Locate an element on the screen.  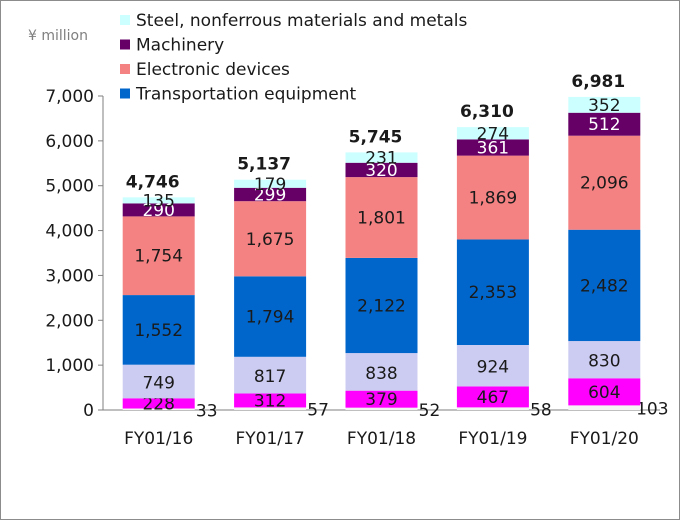
segment-label: 2,353 is located at coordinates (493, 293).